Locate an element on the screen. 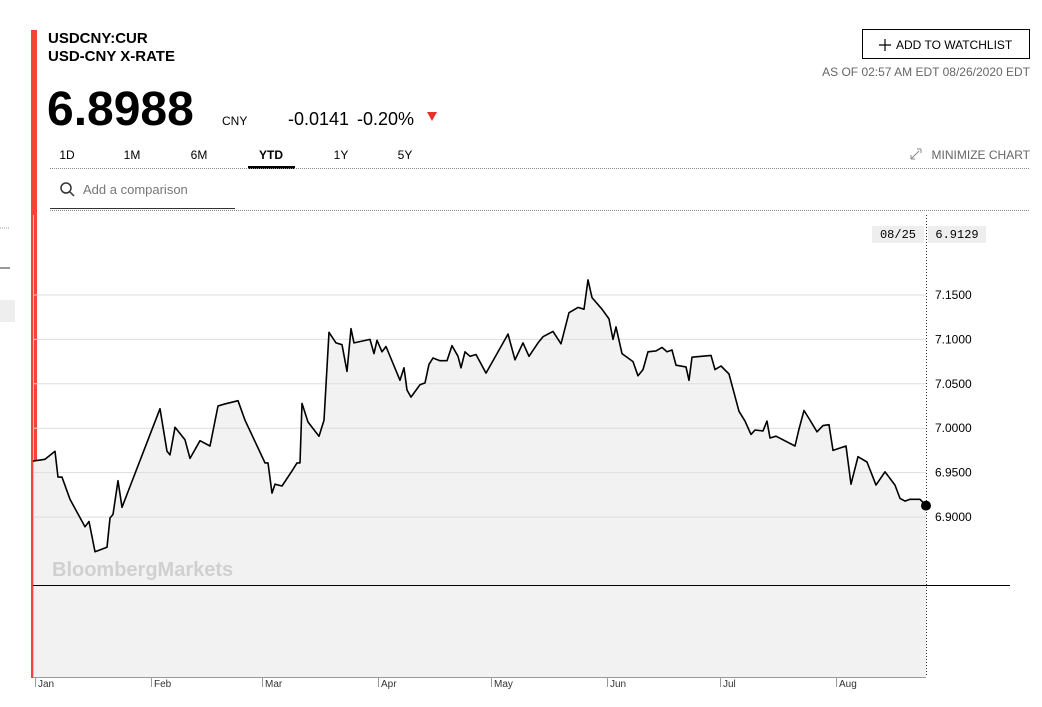 This screenshot has height=707, width=1042. change: -0.0141 is located at coordinates (318, 119).